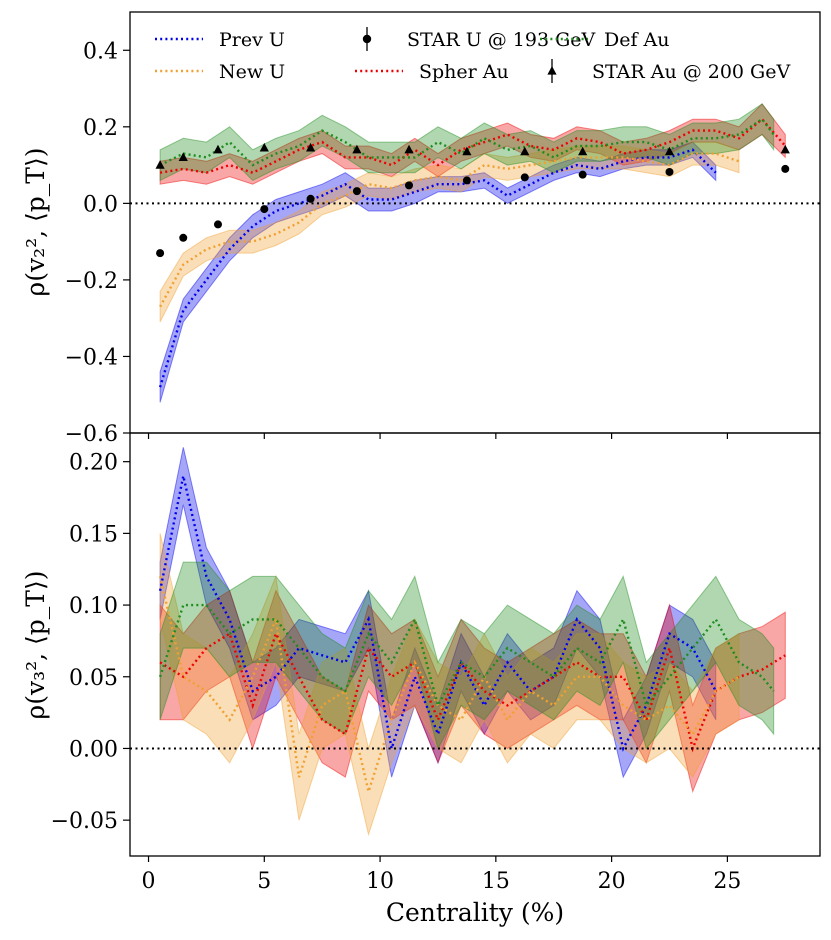  Describe the element at coordinates (612, 881) in the screenshot. I see `xtick-label: 20` at that location.